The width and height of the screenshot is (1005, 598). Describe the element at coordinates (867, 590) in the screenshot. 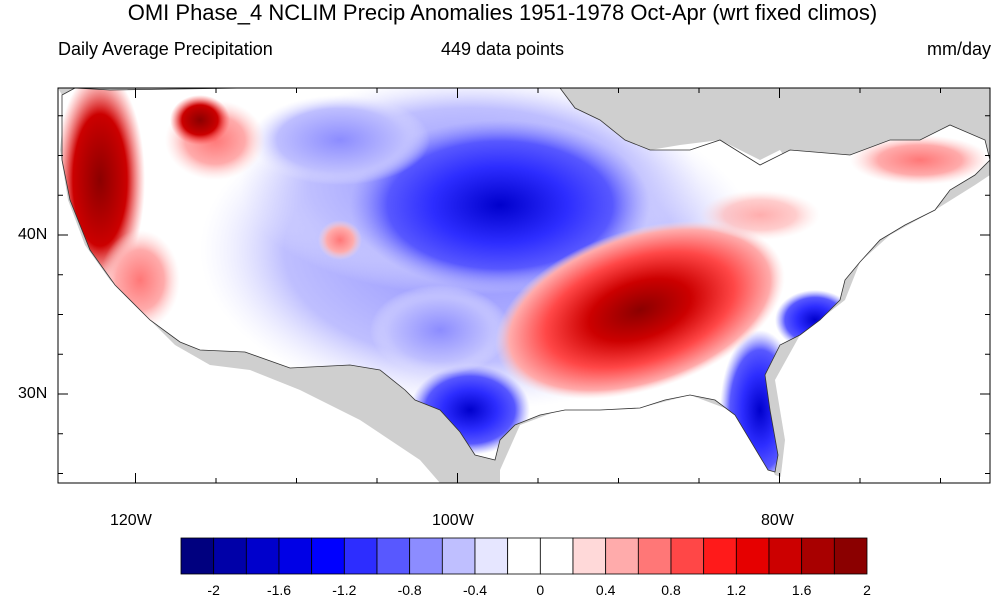

I see `colorbar-tick-label: 2` at that location.